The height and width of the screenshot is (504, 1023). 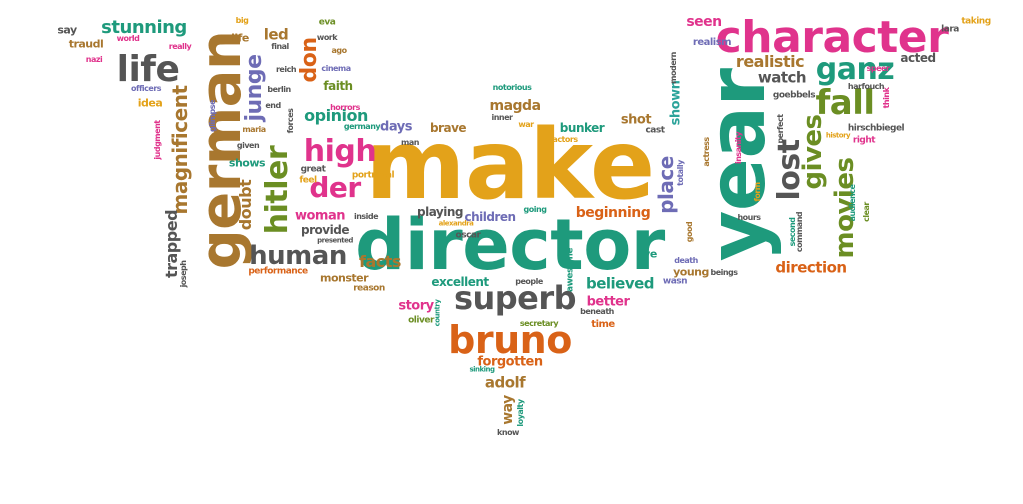 I want to click on cloud-word-shown: shown, so click(x=676, y=103).